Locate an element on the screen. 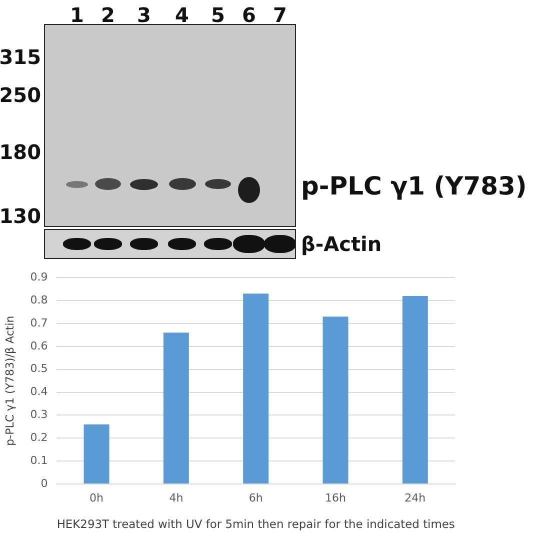 The height and width of the screenshot is (536, 540). text: 250 is located at coordinates (20, 95).